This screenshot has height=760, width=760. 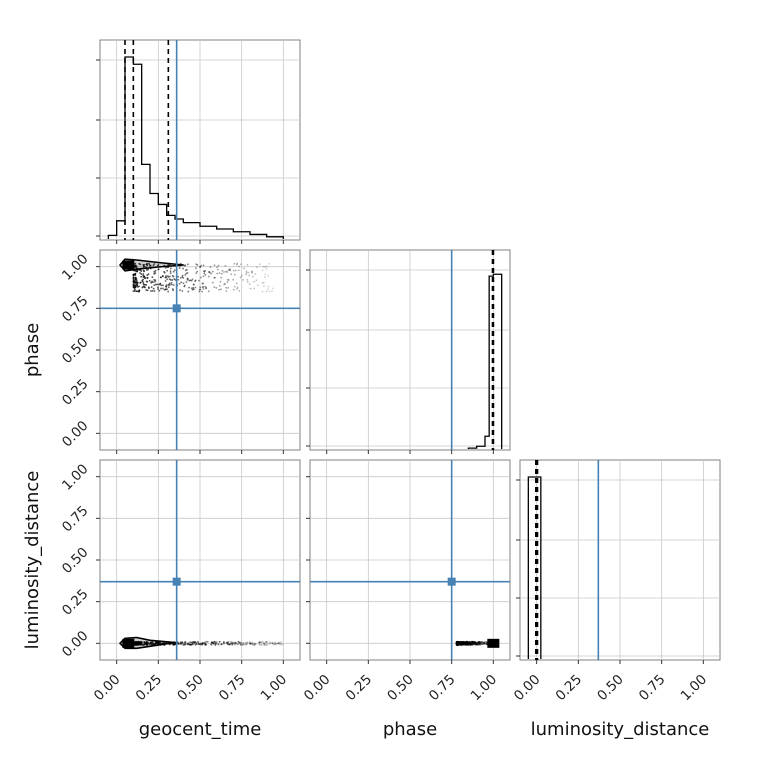 I want to click on joint-content, so click(x=201, y=643).